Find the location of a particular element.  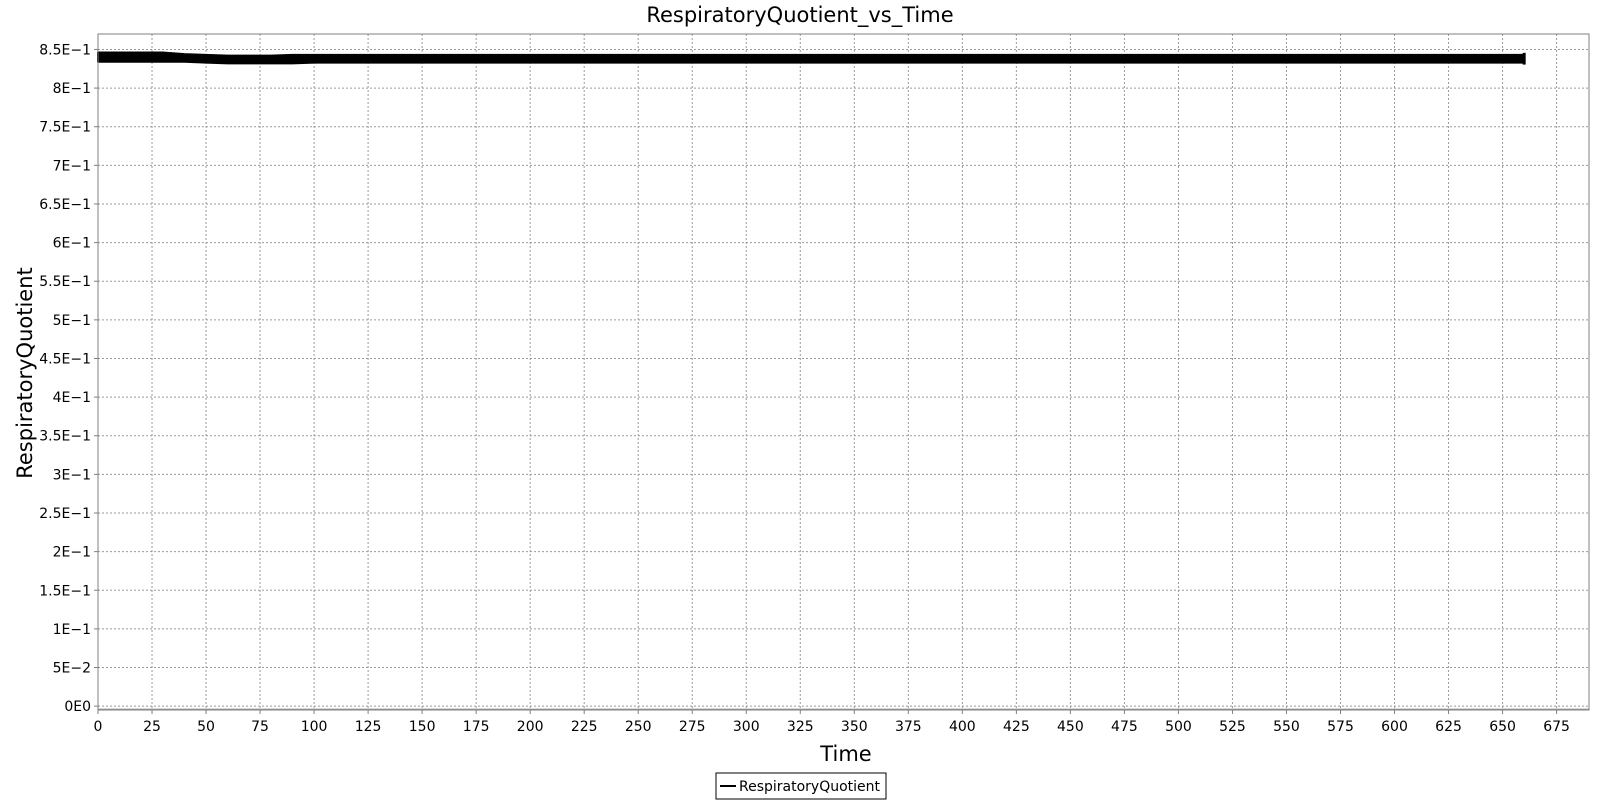

legend-label: RespiratoryQuotient is located at coordinates (810, 787).